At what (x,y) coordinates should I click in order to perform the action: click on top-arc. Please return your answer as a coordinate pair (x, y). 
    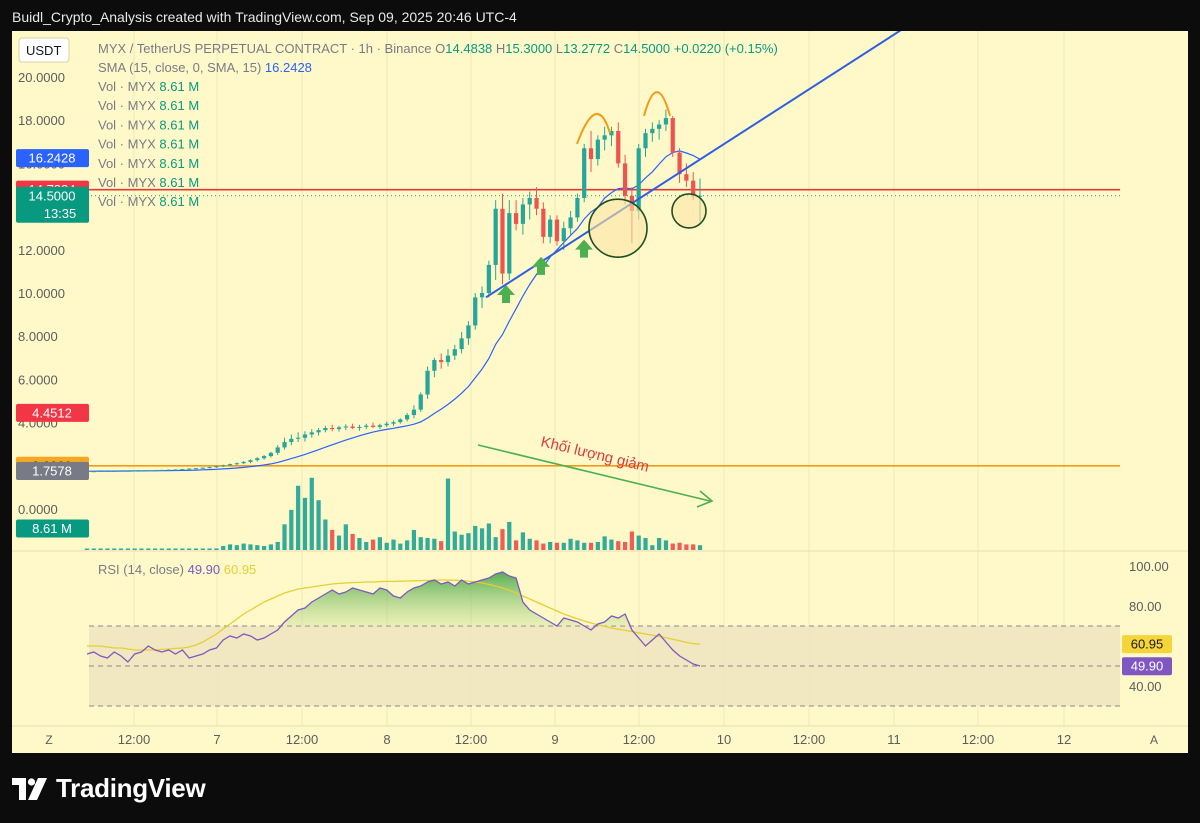
    Looking at the image, I should click on (657, 104).